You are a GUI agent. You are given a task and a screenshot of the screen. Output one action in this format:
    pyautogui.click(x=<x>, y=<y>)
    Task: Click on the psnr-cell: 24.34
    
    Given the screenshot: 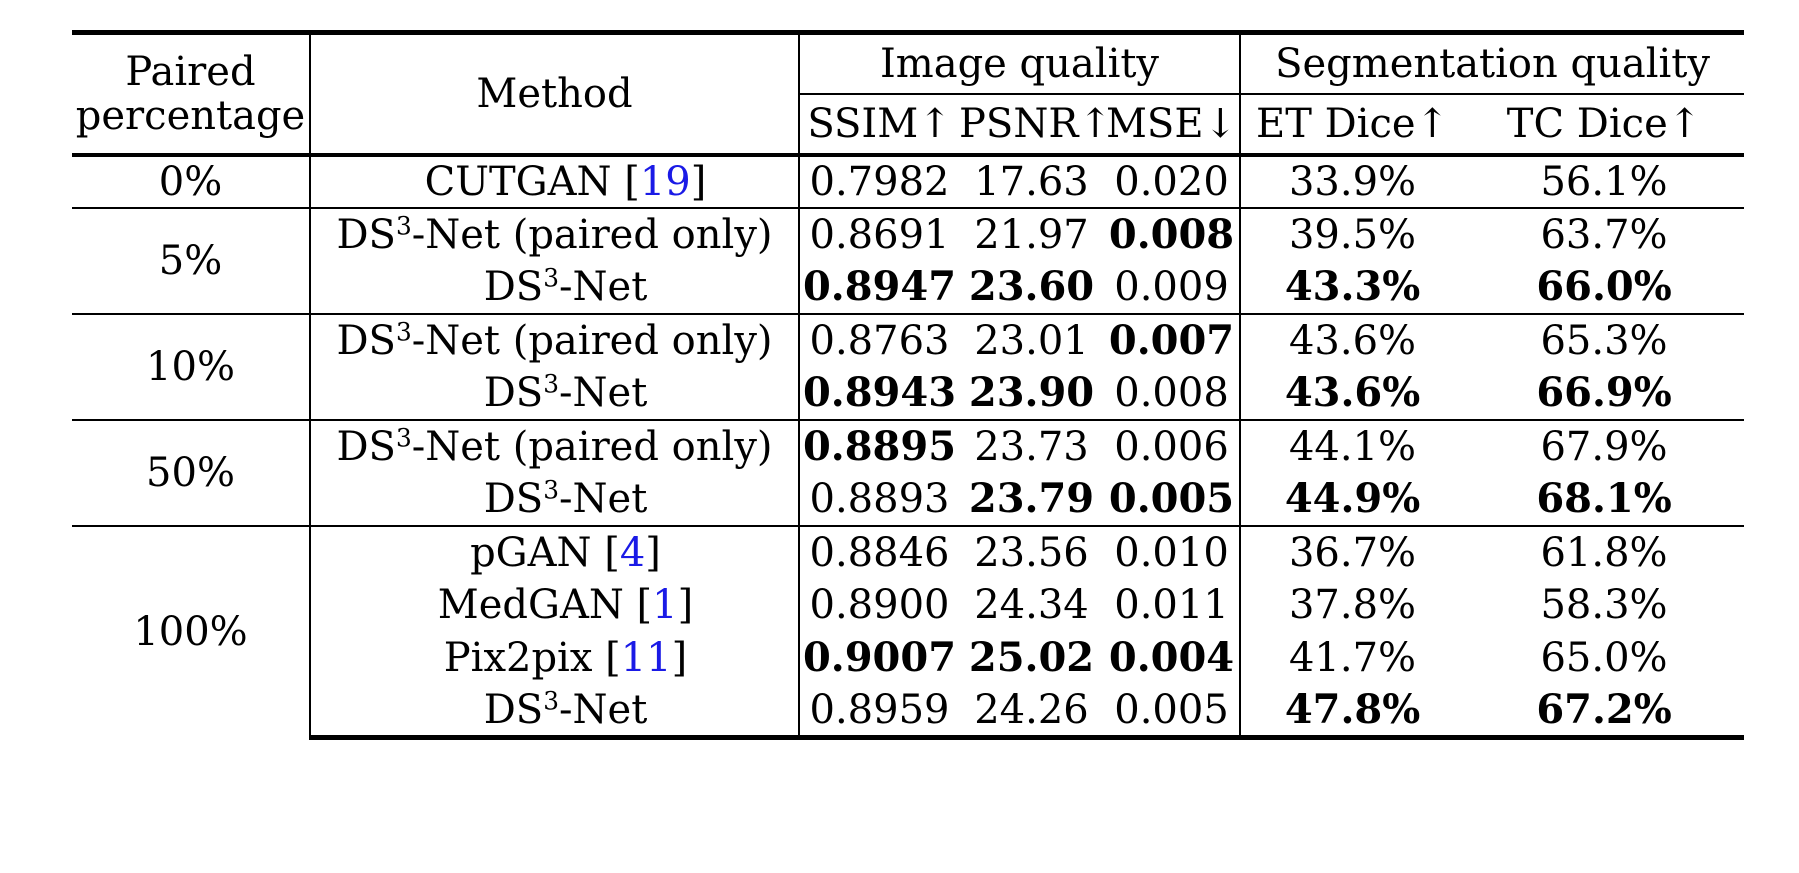 What is the action you would take?
    pyautogui.click(x=1031, y=605)
    